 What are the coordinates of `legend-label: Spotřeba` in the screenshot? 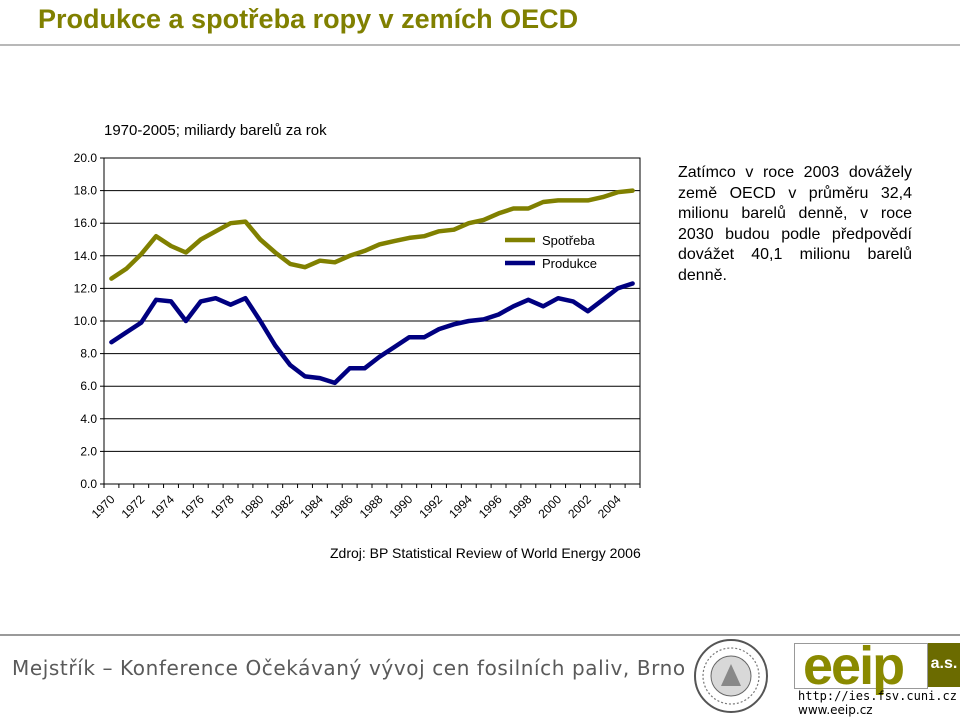 It's located at (569, 240).